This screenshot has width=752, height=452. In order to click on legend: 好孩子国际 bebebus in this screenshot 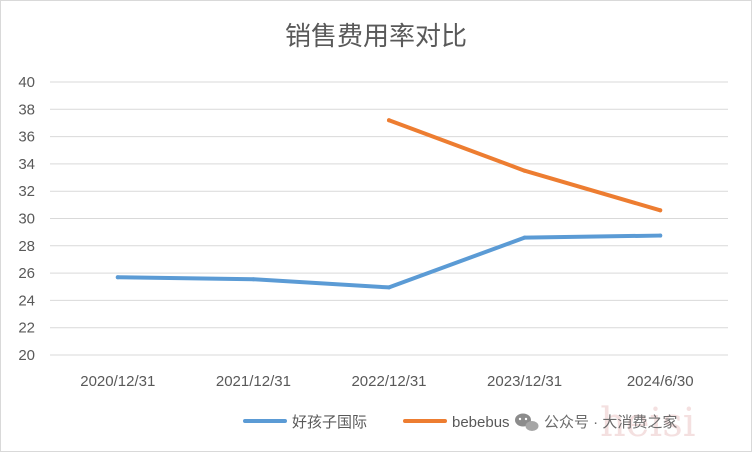, I will do `click(376, 422)`.